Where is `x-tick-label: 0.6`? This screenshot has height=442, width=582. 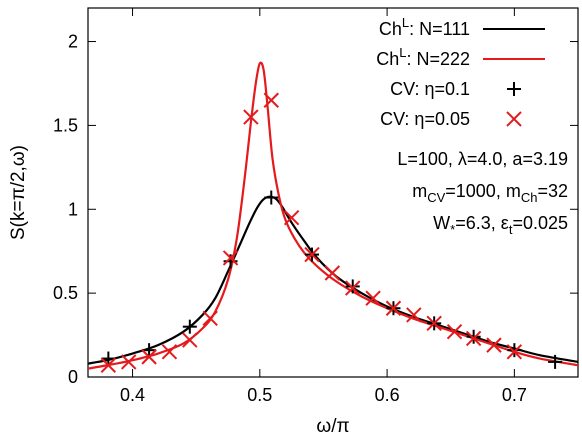
x-tick-label: 0.6 is located at coordinates (387, 395).